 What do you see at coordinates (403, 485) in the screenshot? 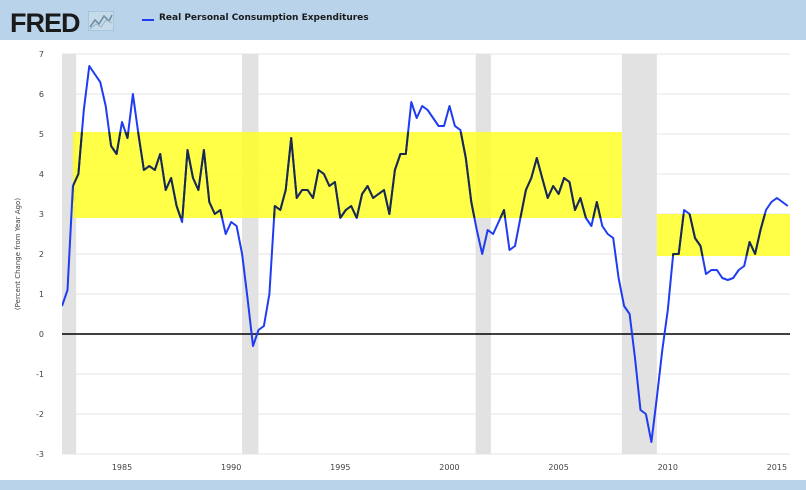
I see `range-selector-strip` at bounding box center [403, 485].